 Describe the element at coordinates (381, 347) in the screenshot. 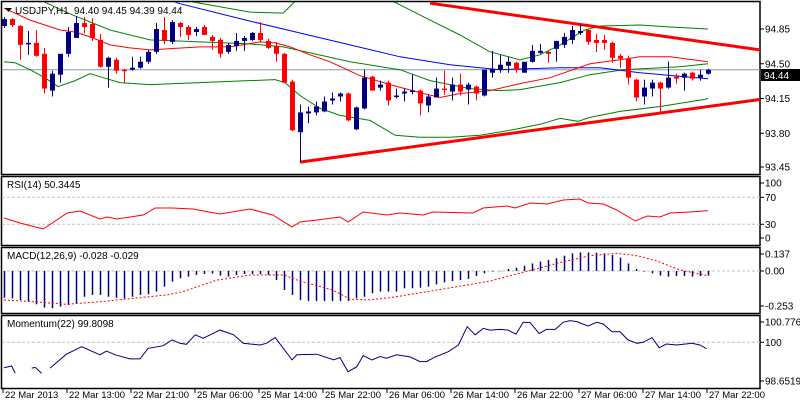

I see `momentum-panel` at that location.